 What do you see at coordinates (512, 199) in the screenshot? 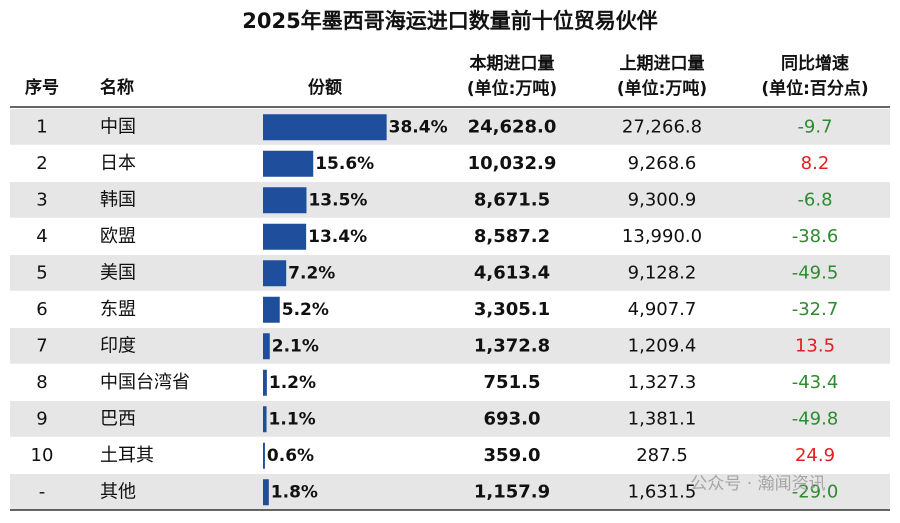
I see `current: 8,671.5` at bounding box center [512, 199].